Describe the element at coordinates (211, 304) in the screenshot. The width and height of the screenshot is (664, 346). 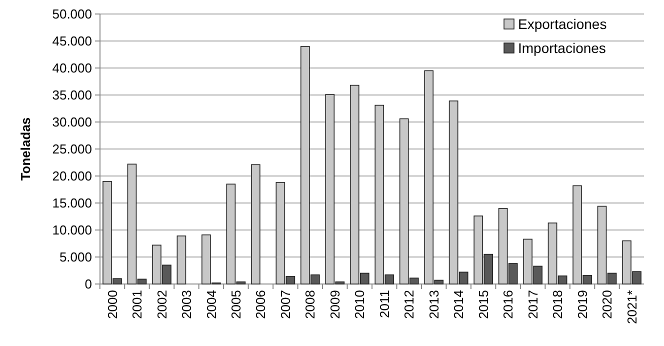
I see `x-tick-label: 2004` at that location.